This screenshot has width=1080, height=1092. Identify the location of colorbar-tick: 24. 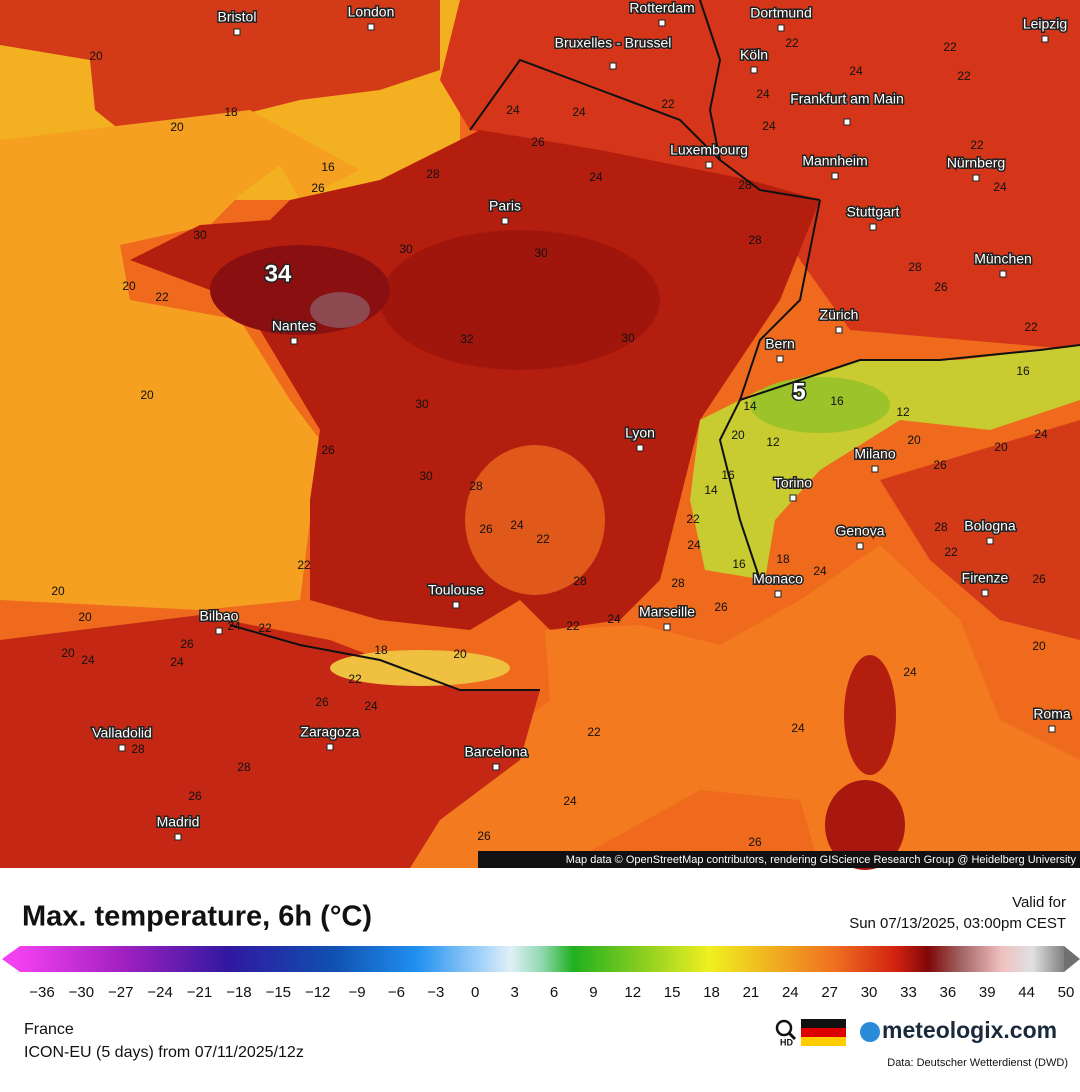
(790, 992).